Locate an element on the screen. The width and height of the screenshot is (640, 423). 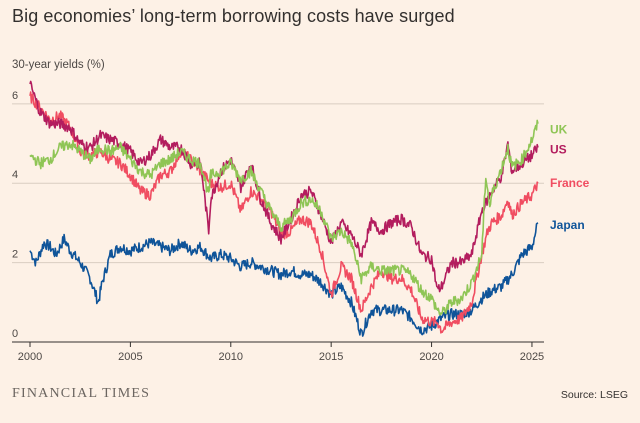
x-tick-label: 2010 is located at coordinates (231, 357).